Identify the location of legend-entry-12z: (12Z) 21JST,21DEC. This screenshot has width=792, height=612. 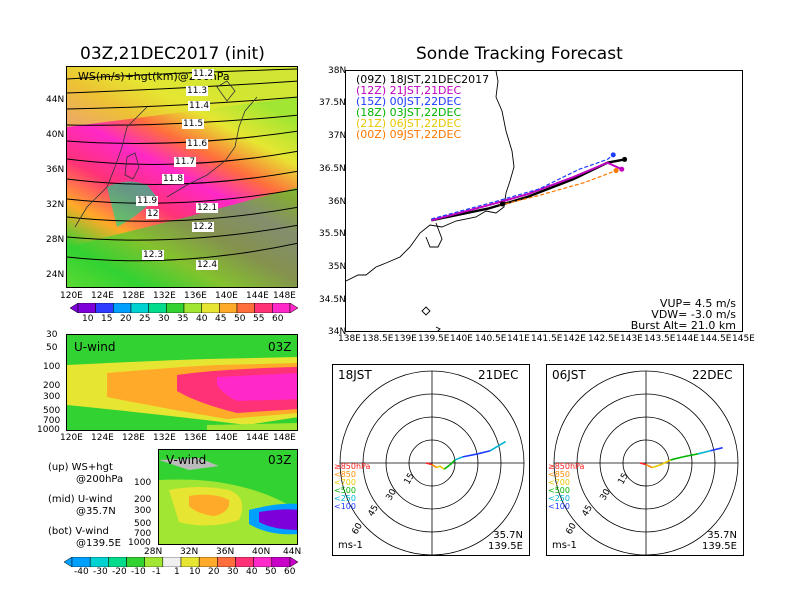
(422, 90).